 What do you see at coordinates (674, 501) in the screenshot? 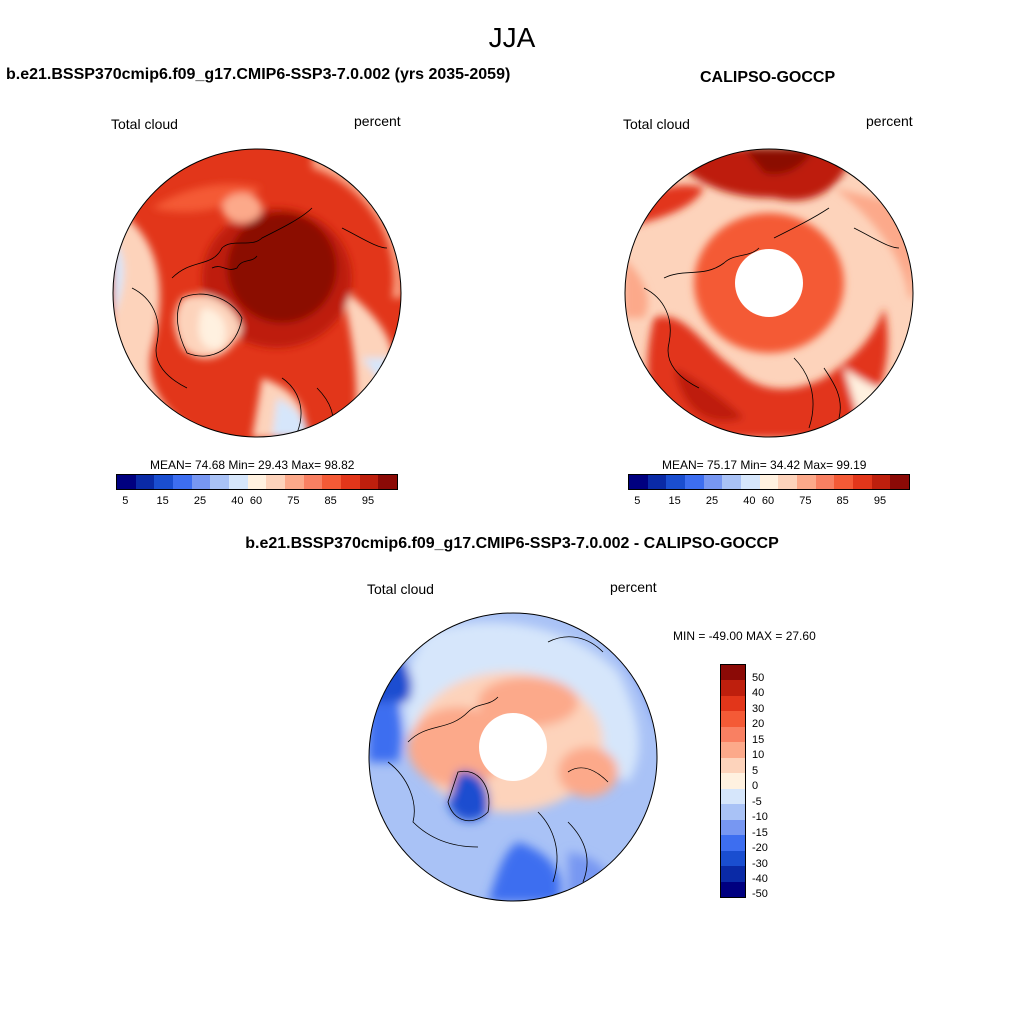
I see `obs-colorbar-label: 15` at bounding box center [674, 501].